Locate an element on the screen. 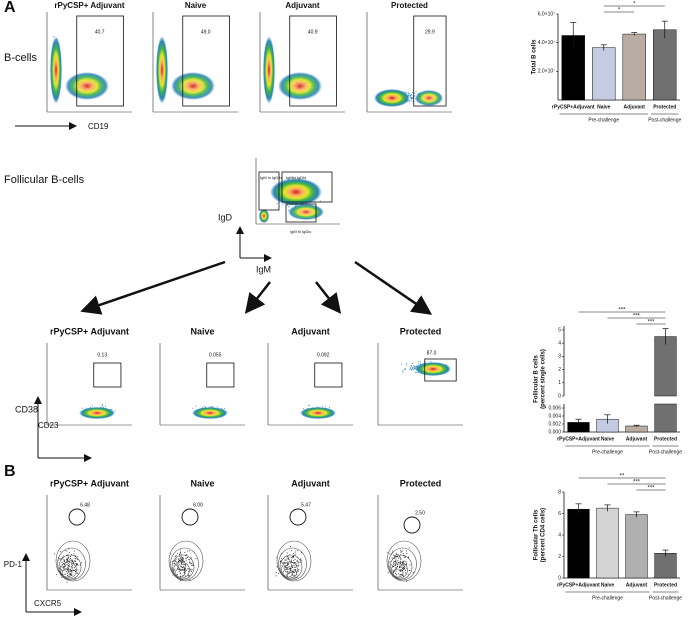 The width and height of the screenshot is (696, 620). axis-label: CXCR5 is located at coordinates (48, 603).